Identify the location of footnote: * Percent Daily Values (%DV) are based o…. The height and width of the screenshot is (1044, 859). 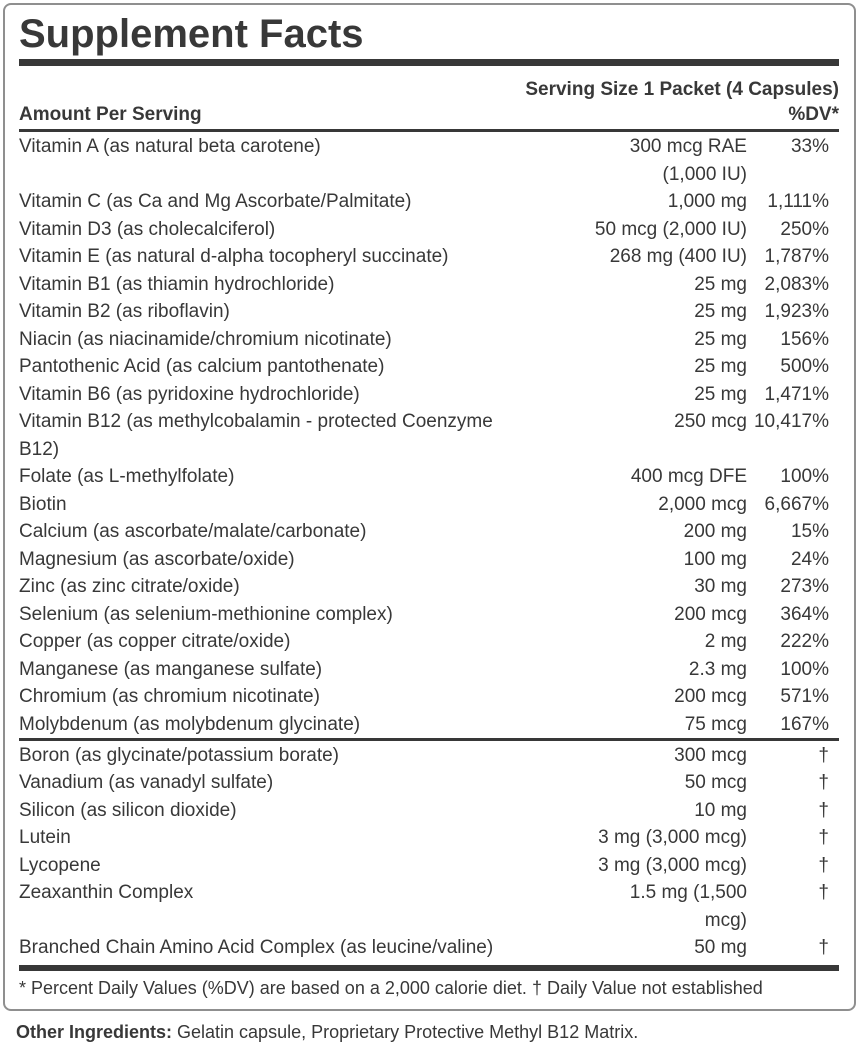
(391, 987).